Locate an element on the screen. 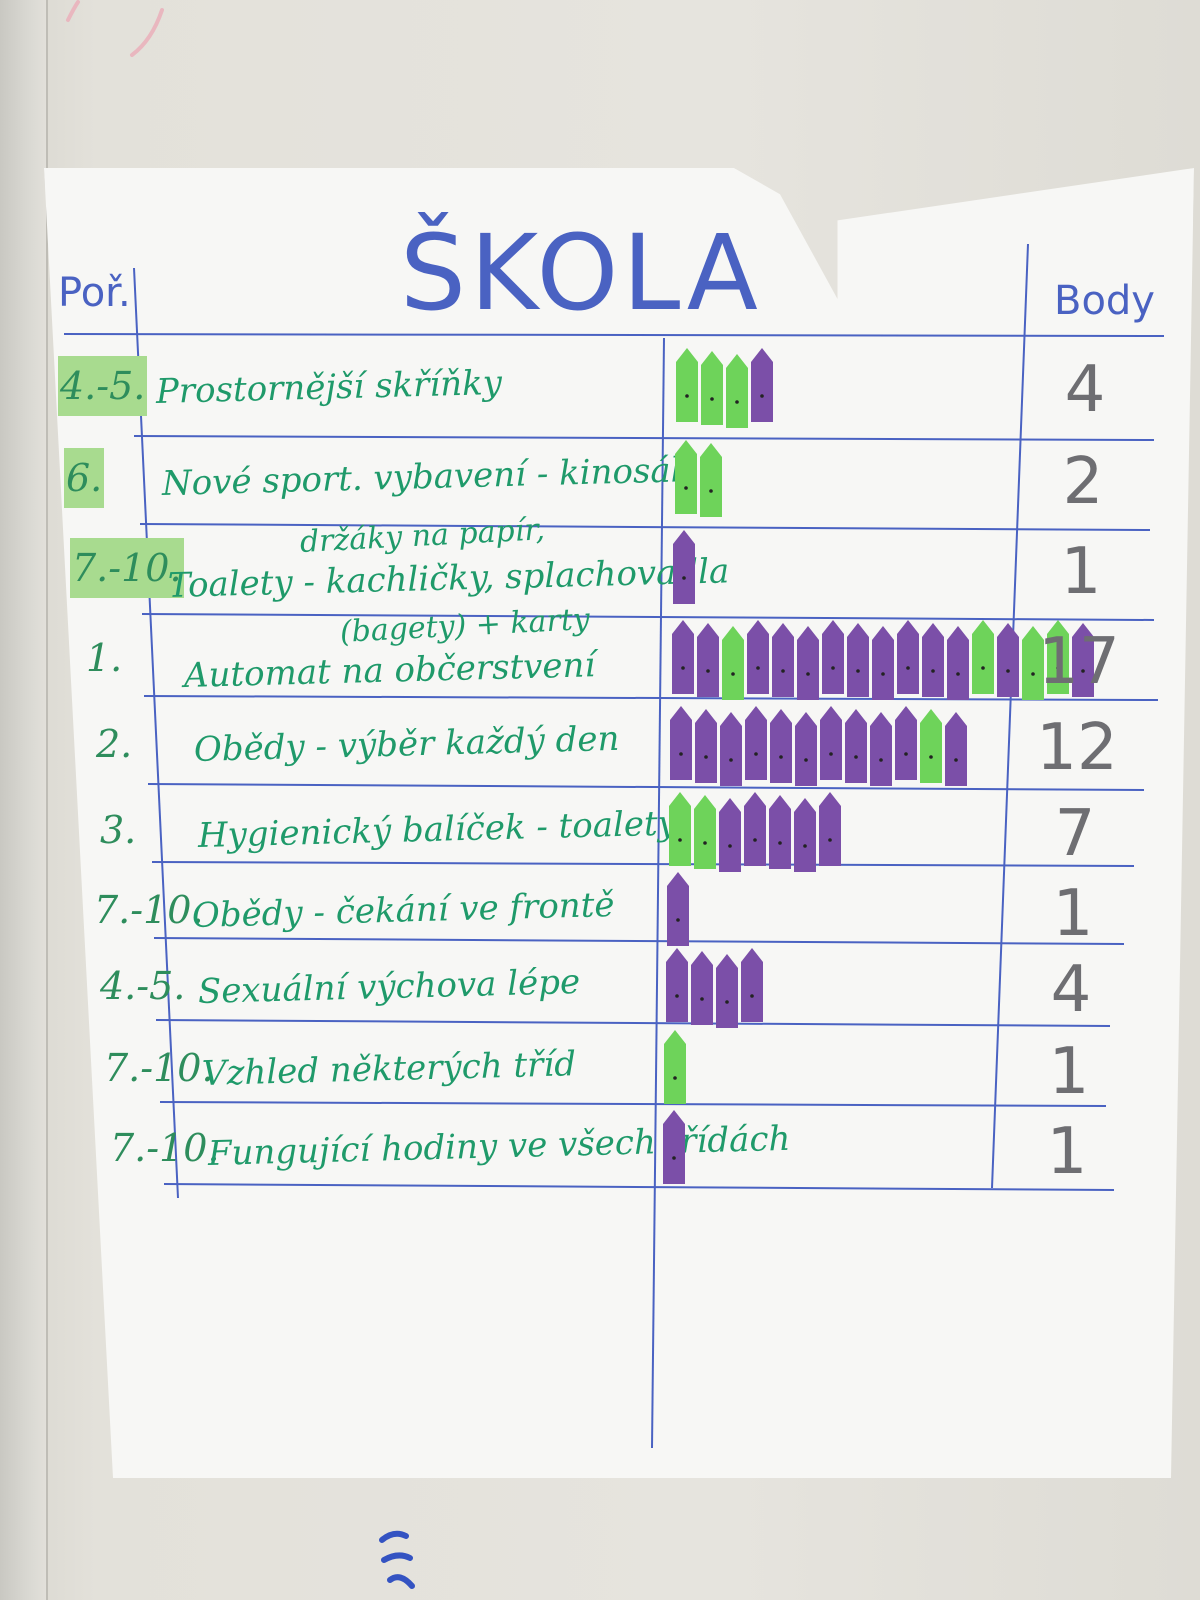 This screenshot has height=1600, width=1200. row-order: 3. is located at coordinates (118, 830).